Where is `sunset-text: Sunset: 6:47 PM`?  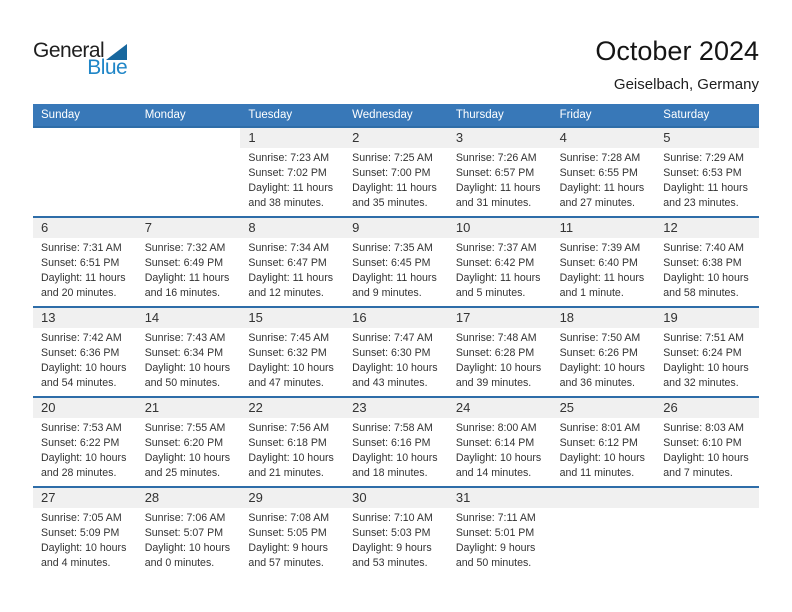 sunset-text: Sunset: 6:47 PM is located at coordinates (287, 263).